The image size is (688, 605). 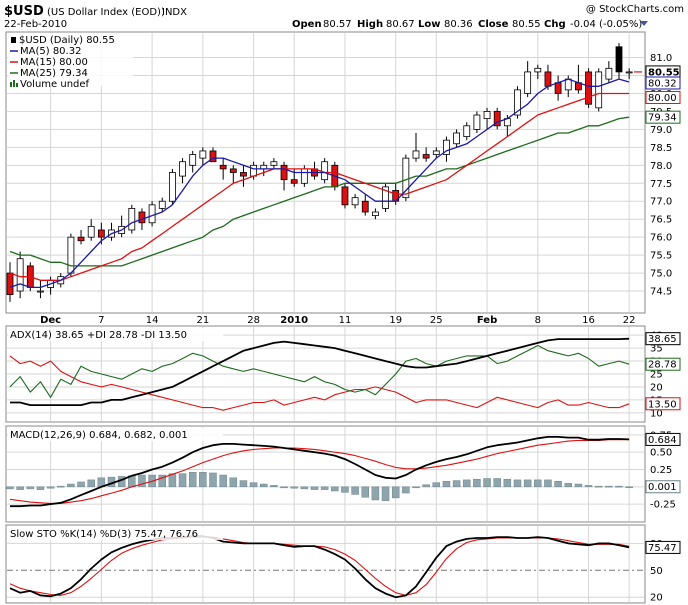 What do you see at coordinates (629, 320) in the screenshot?
I see `x-tick-label: 22` at bounding box center [629, 320].